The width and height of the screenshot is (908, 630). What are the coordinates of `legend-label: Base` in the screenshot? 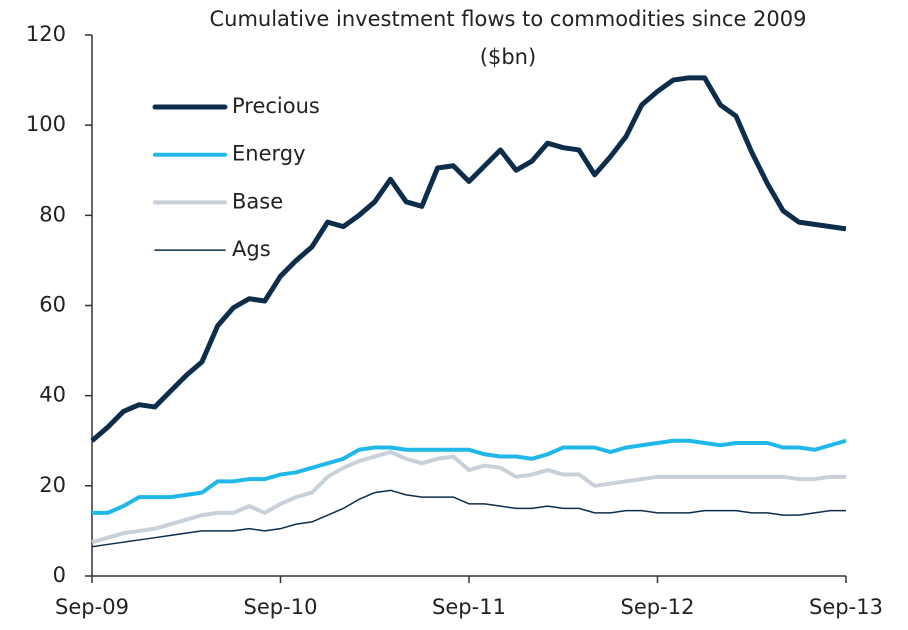 It's located at (257, 201).